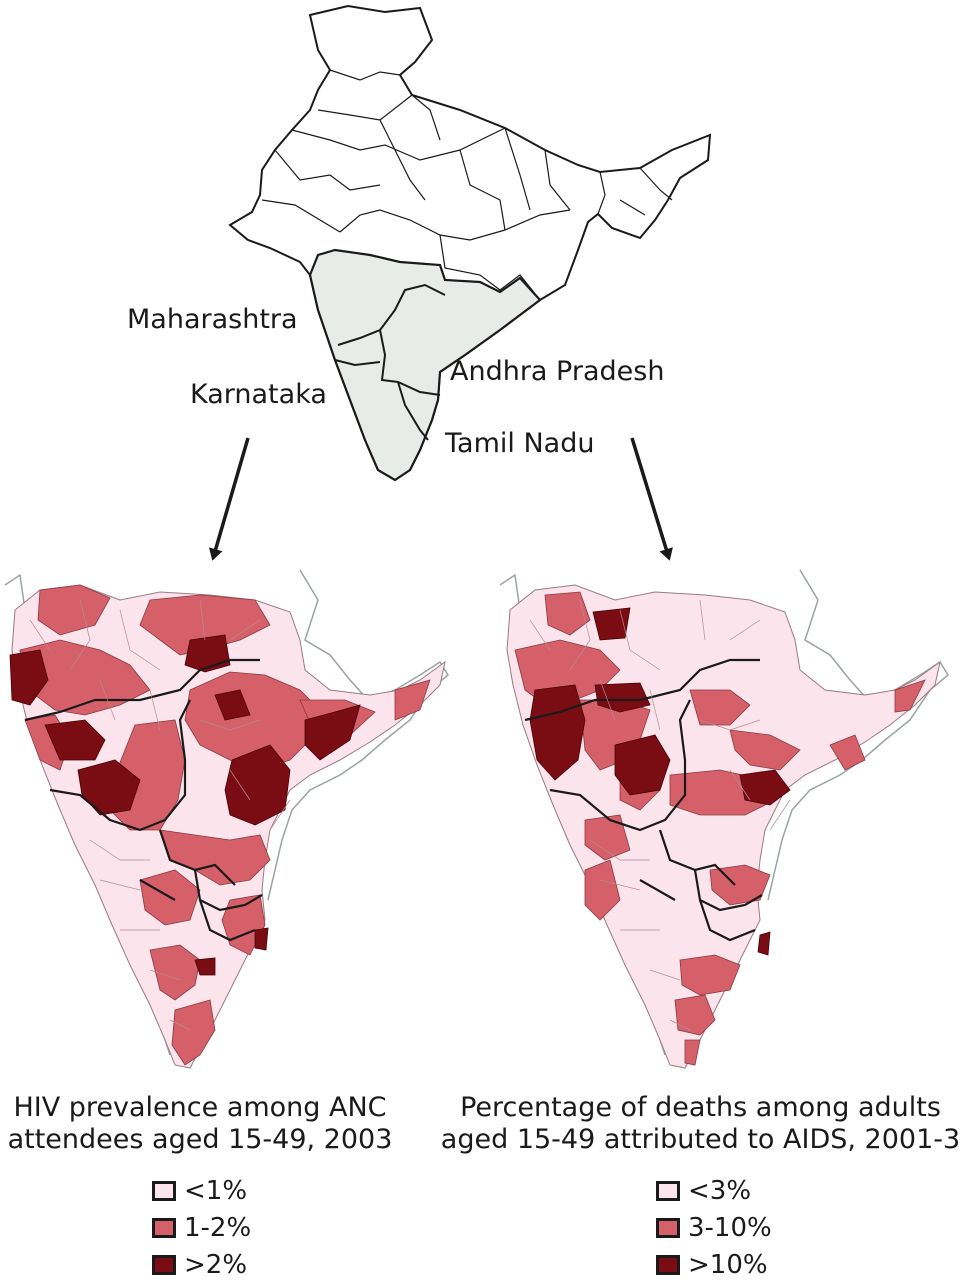 Image resolution: width=961 pixels, height=1285 pixels. What do you see at coordinates (467, 185) in the screenshot?
I see `state-borders` at bounding box center [467, 185].